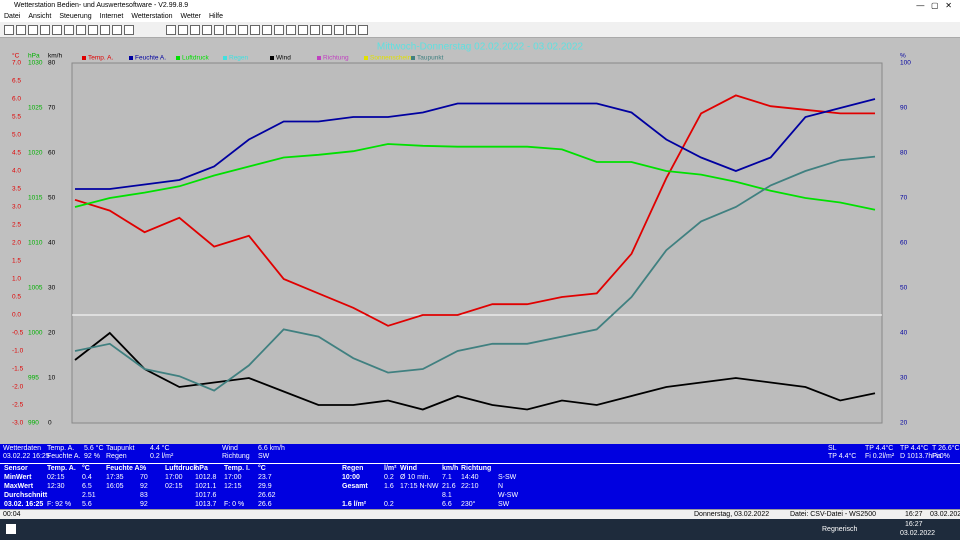 This screenshot has width=960, height=540. I want to click on y-tick-label: 60, so click(52, 153).